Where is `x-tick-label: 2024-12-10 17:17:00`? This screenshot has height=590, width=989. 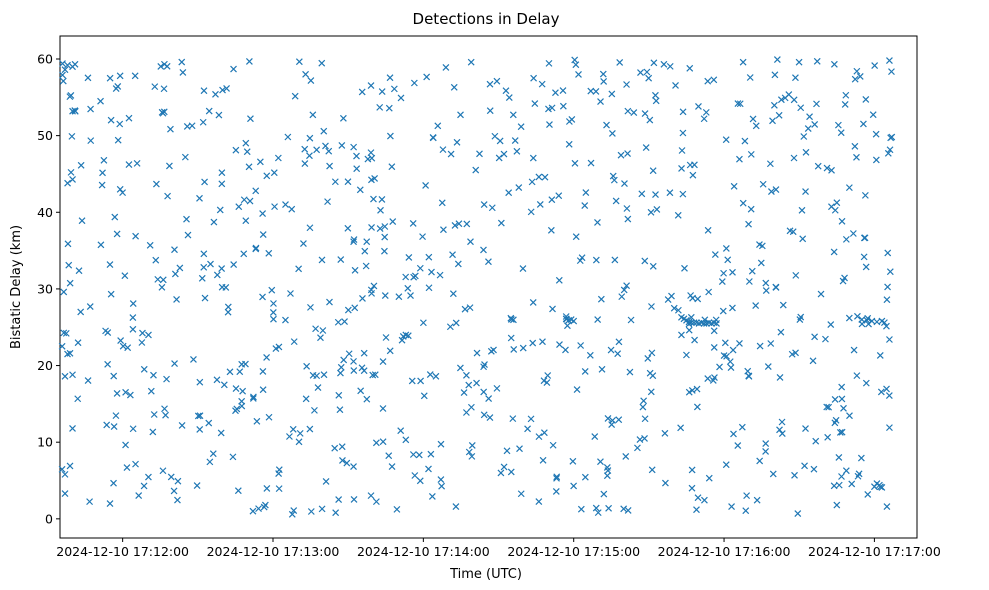
x-tick-label: 2024-12-10 17:17:00 is located at coordinates (874, 551).